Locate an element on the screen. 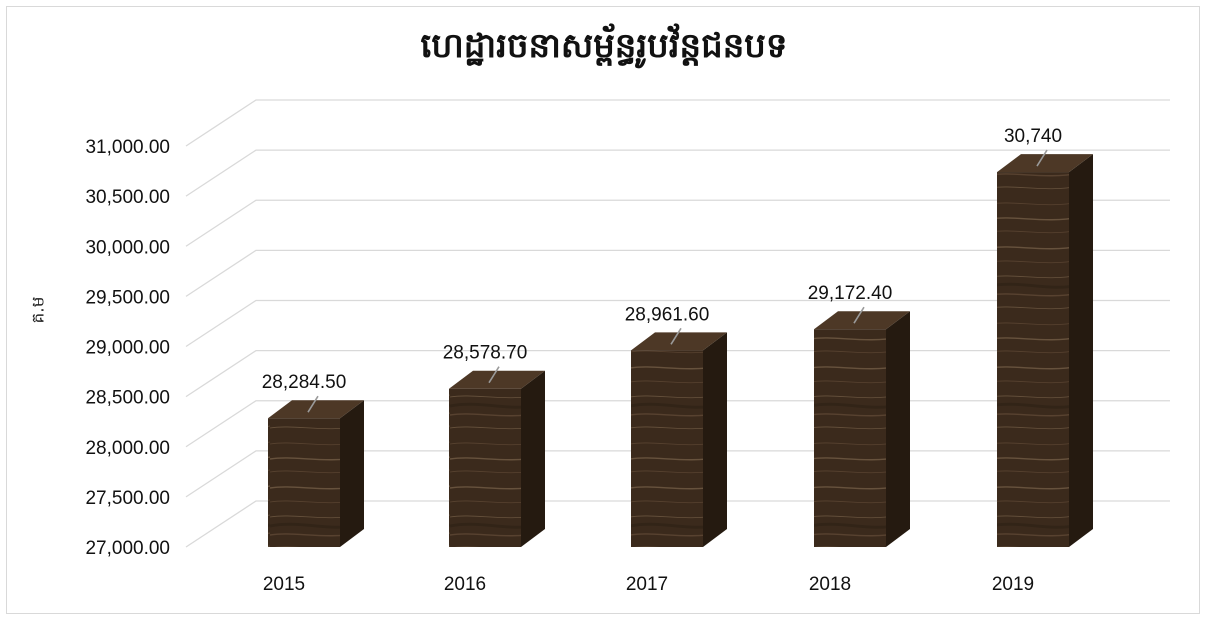 This screenshot has width=1208, height=618. y-tick-label: 28,000.00 is located at coordinates (127, 448).